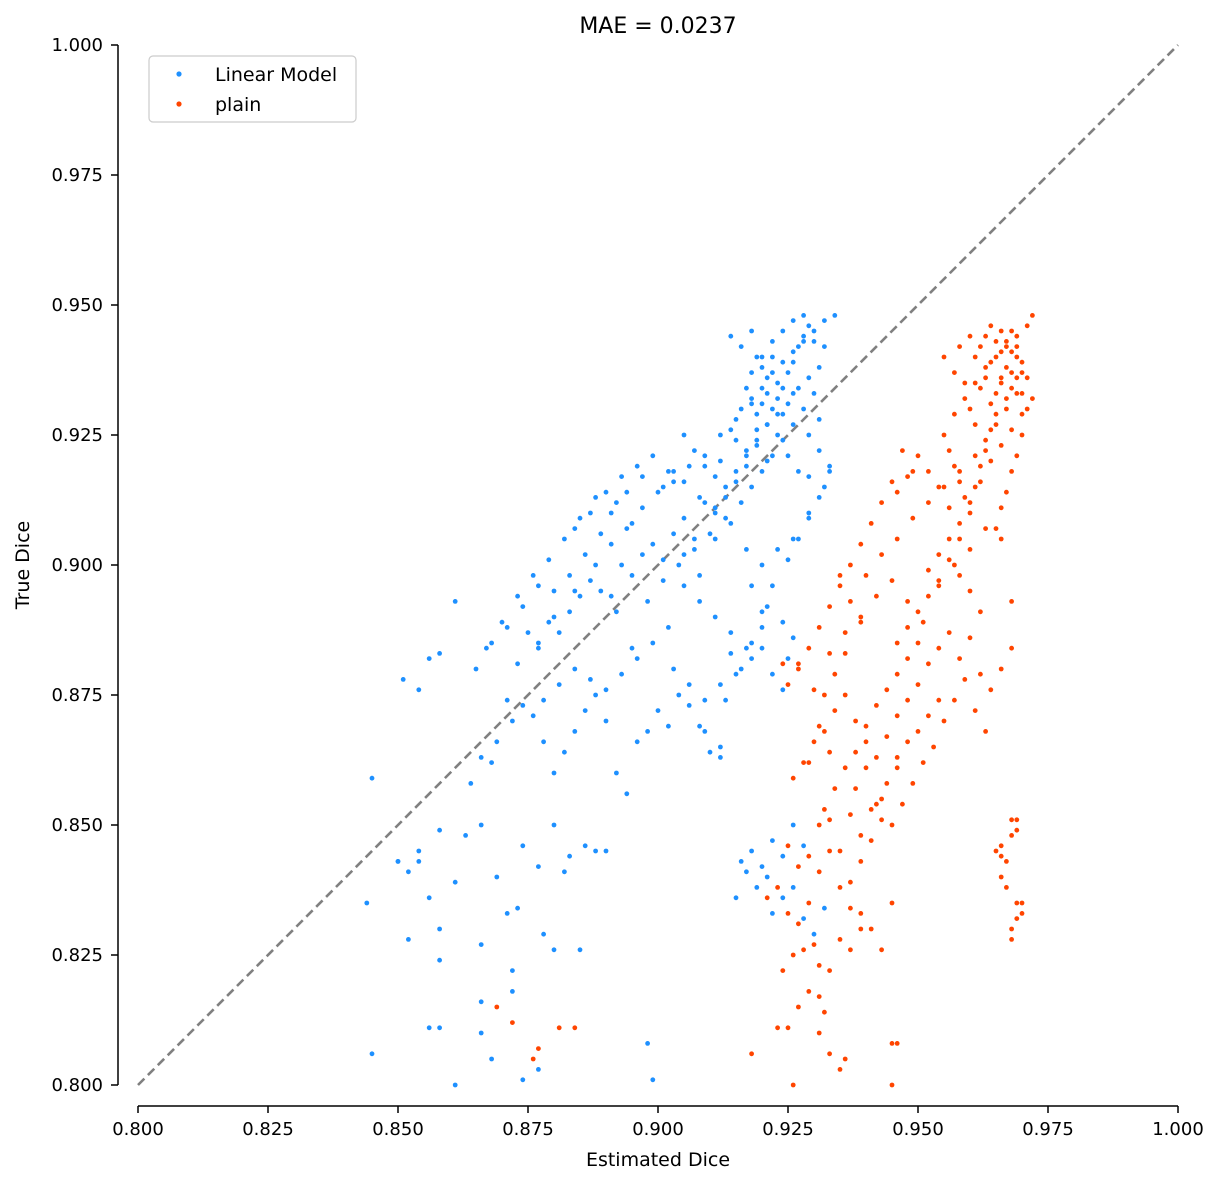 This screenshot has width=1222, height=1184. Describe the element at coordinates (657, 26) in the screenshot. I see `chart-title: MAE = 0.0237` at that location.